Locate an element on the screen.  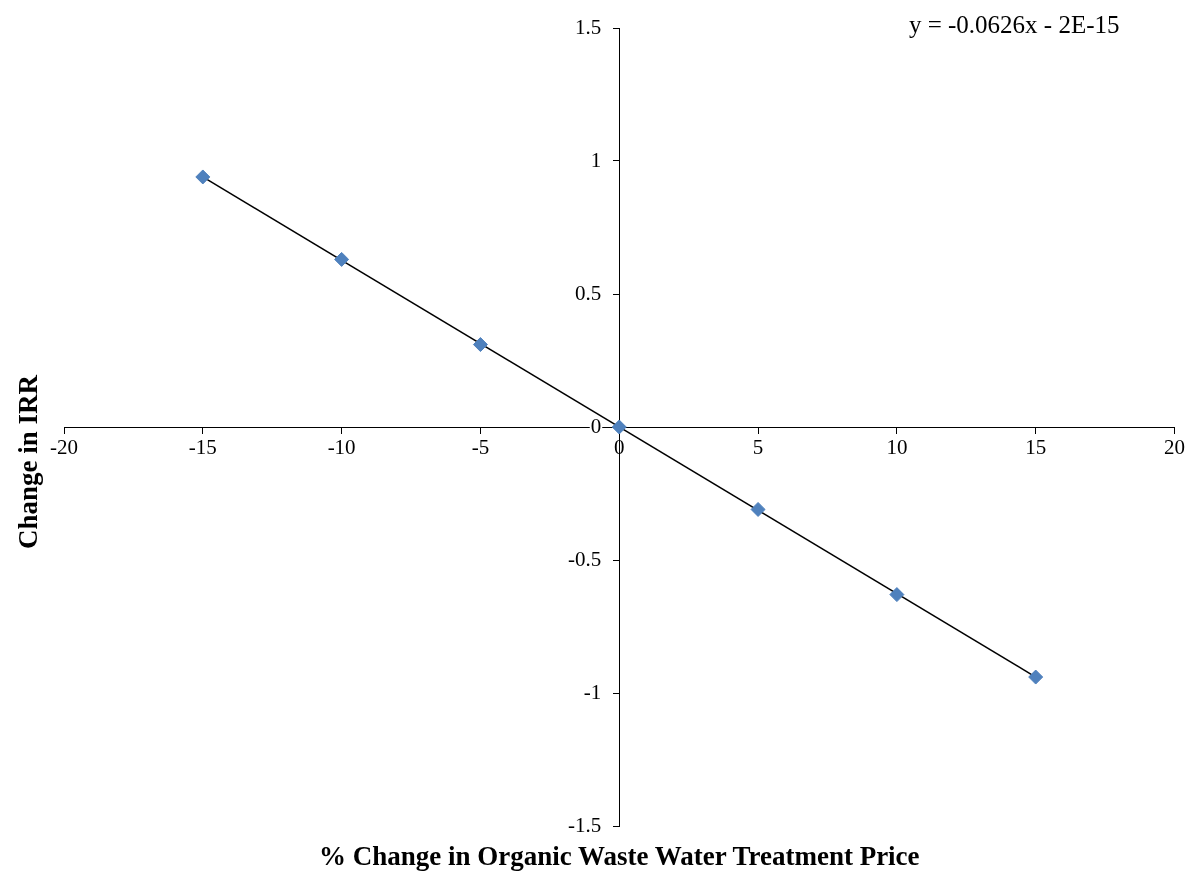
x-tick-label: 10 is located at coordinates (897, 447).